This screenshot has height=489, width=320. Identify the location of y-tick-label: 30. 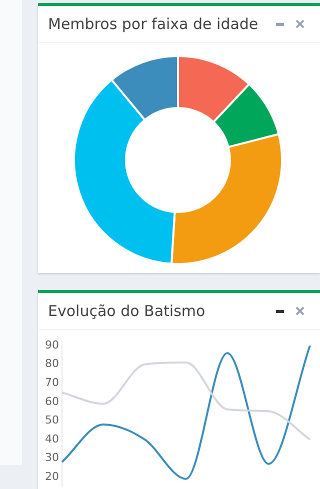
(51, 457).